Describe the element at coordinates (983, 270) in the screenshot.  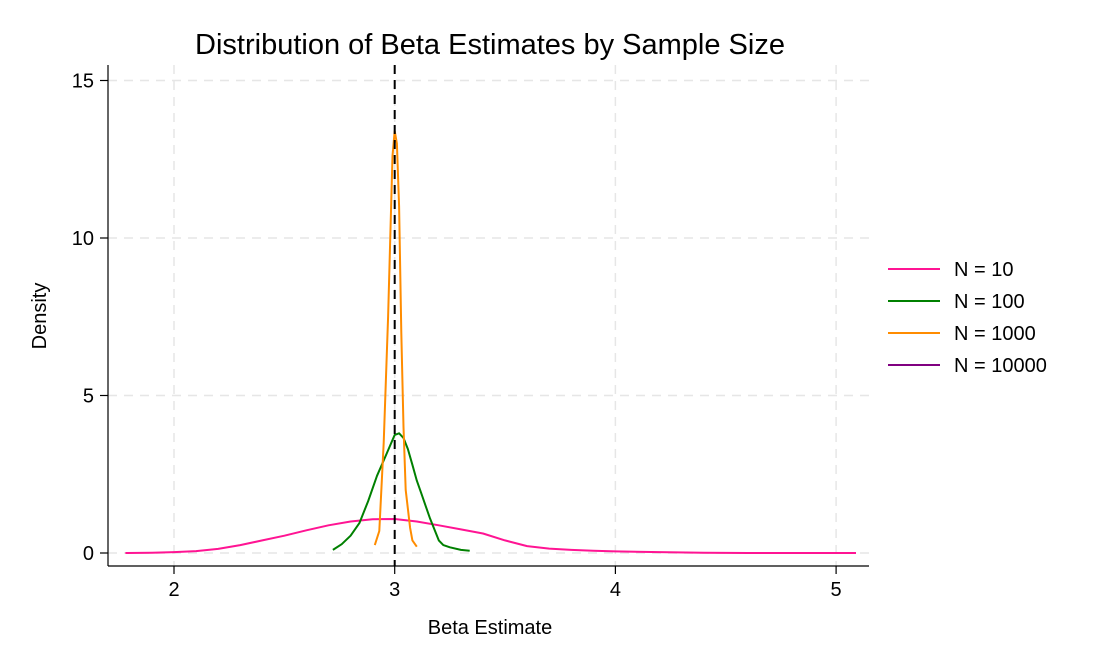
I see `legend-label-1: N = 10` at that location.